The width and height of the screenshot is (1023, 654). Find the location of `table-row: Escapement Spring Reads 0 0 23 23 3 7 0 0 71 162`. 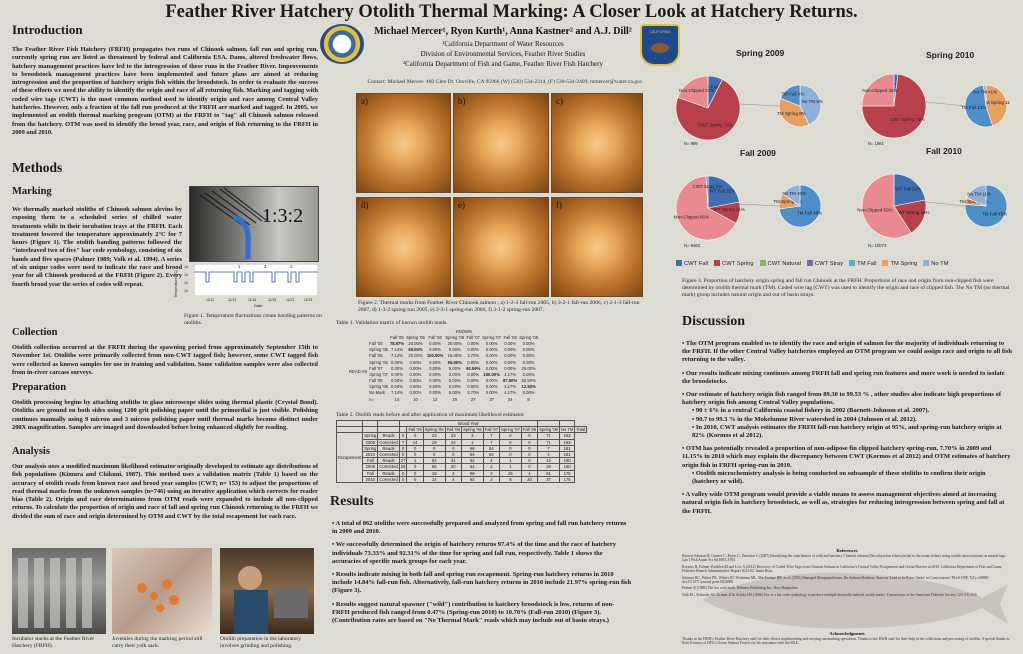

table-row: Escapement Spring Reads 0 0 23 23 3 7 0 0 71 162 is located at coordinates (461, 457).